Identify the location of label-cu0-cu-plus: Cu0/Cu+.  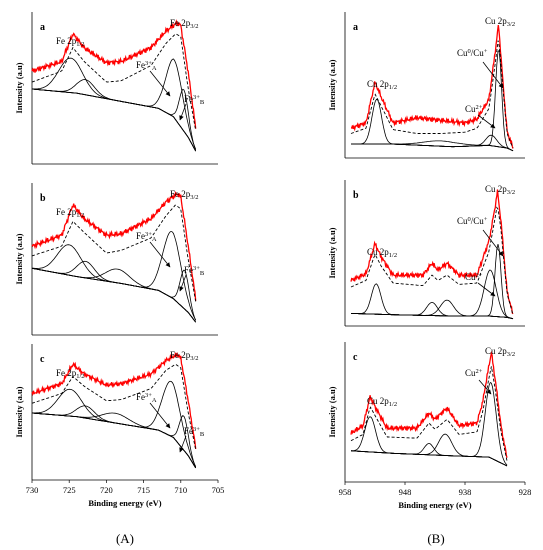
(472, 53).